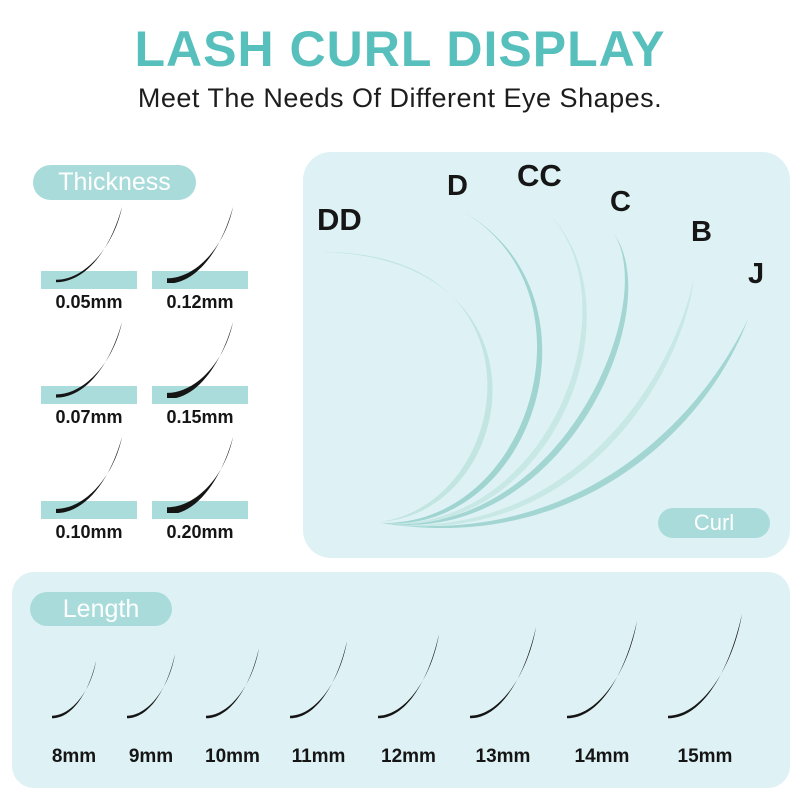 The height and width of the screenshot is (800, 800). What do you see at coordinates (714, 523) in the screenshot?
I see `curl-badge: Curl` at bounding box center [714, 523].